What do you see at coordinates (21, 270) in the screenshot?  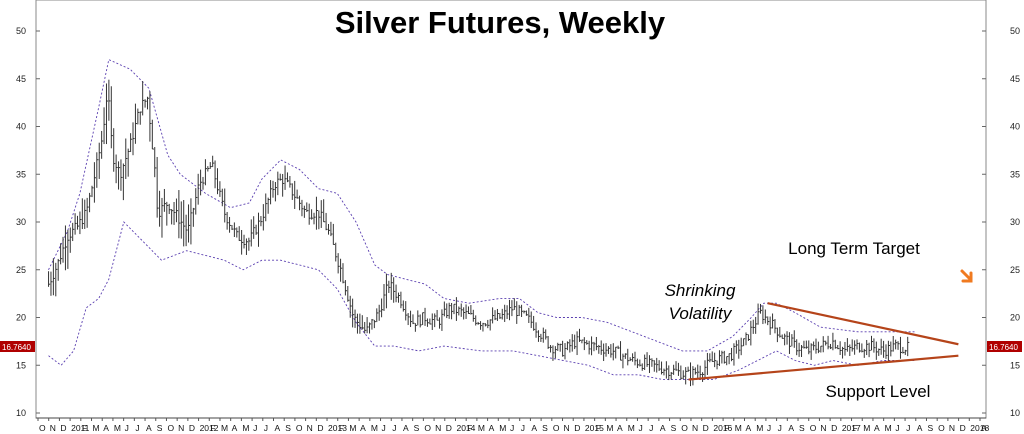 I see `y-tick-label-left: 25` at bounding box center [21, 270].